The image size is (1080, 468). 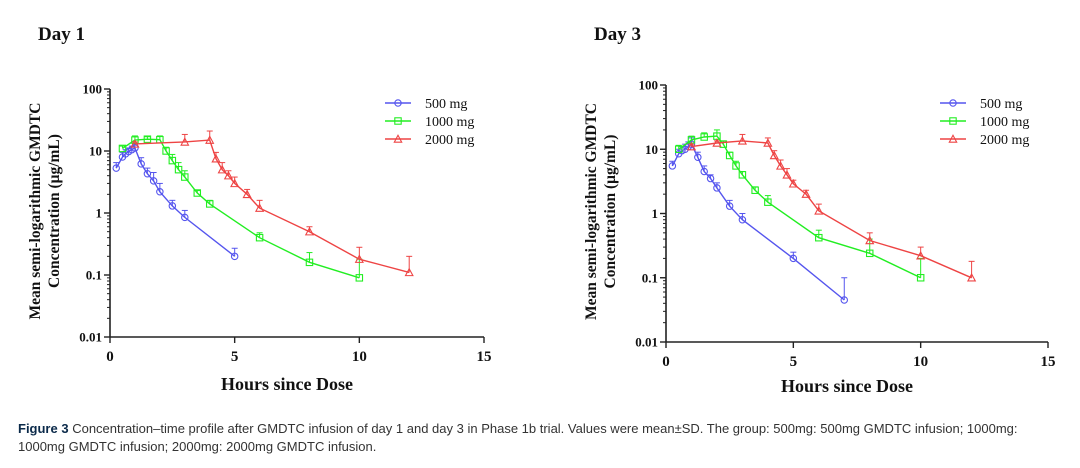 What do you see at coordinates (610, 212) in the screenshot?
I see `y-axis-title: Concentration (μg/mL)` at bounding box center [610, 212].